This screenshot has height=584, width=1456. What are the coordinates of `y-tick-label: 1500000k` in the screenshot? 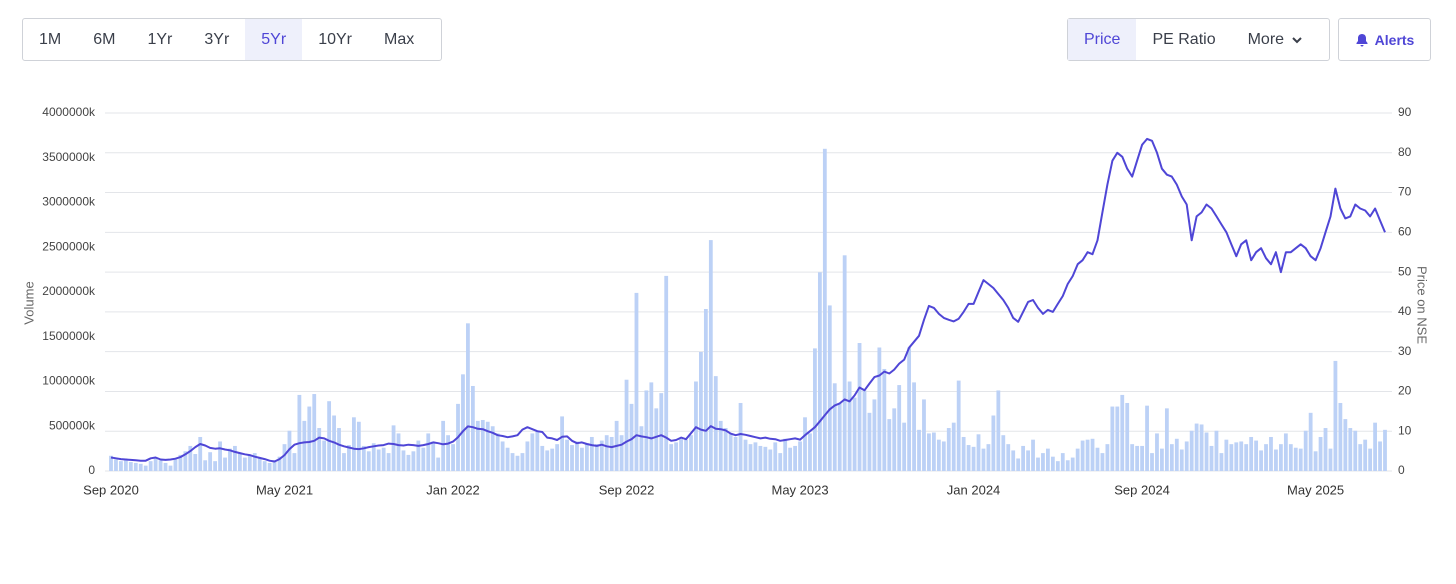 It's located at (69, 336).